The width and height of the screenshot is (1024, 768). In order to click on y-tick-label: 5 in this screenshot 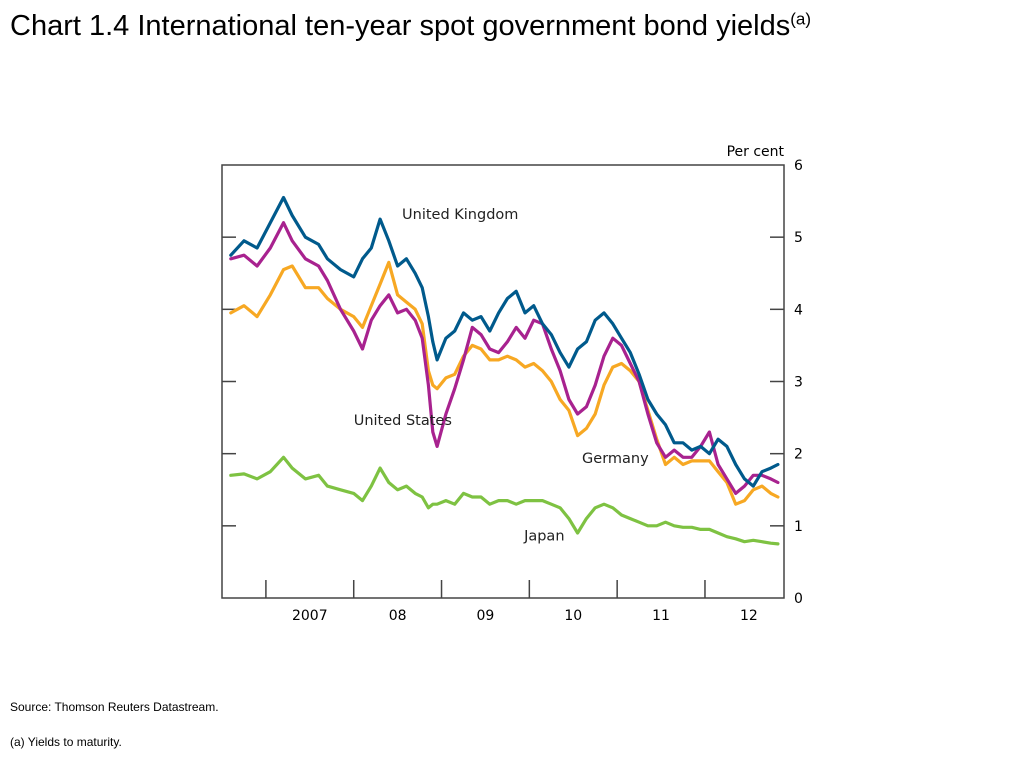, I will do `click(798, 238)`.